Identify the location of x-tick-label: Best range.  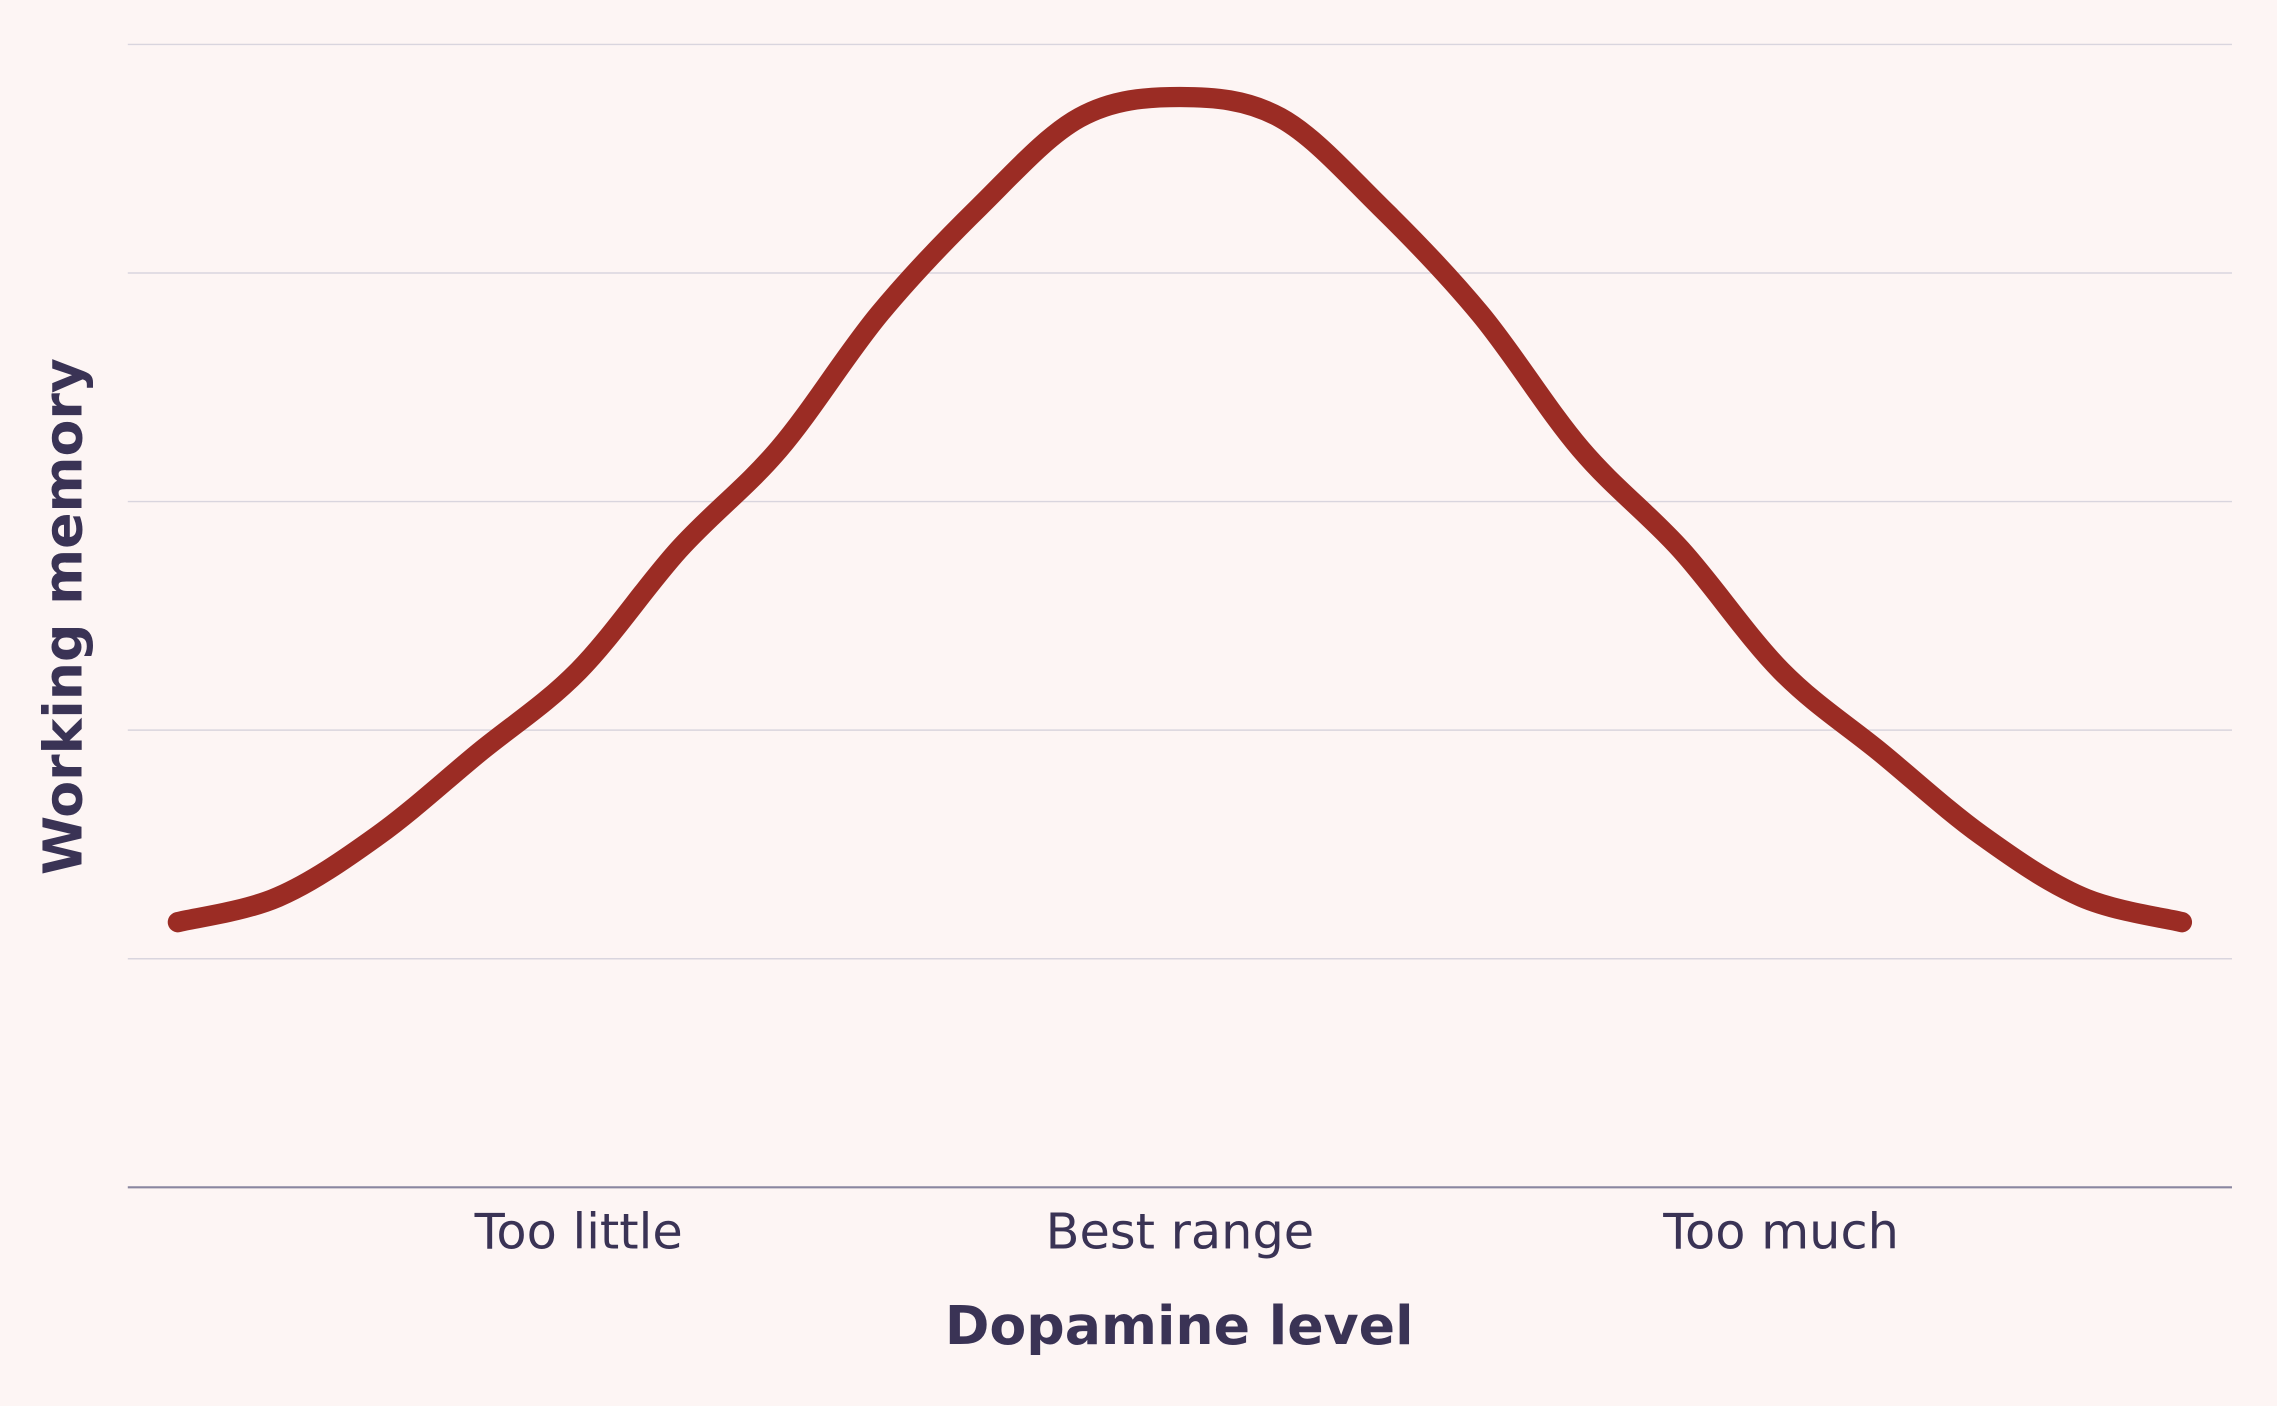
(1180, 1232).